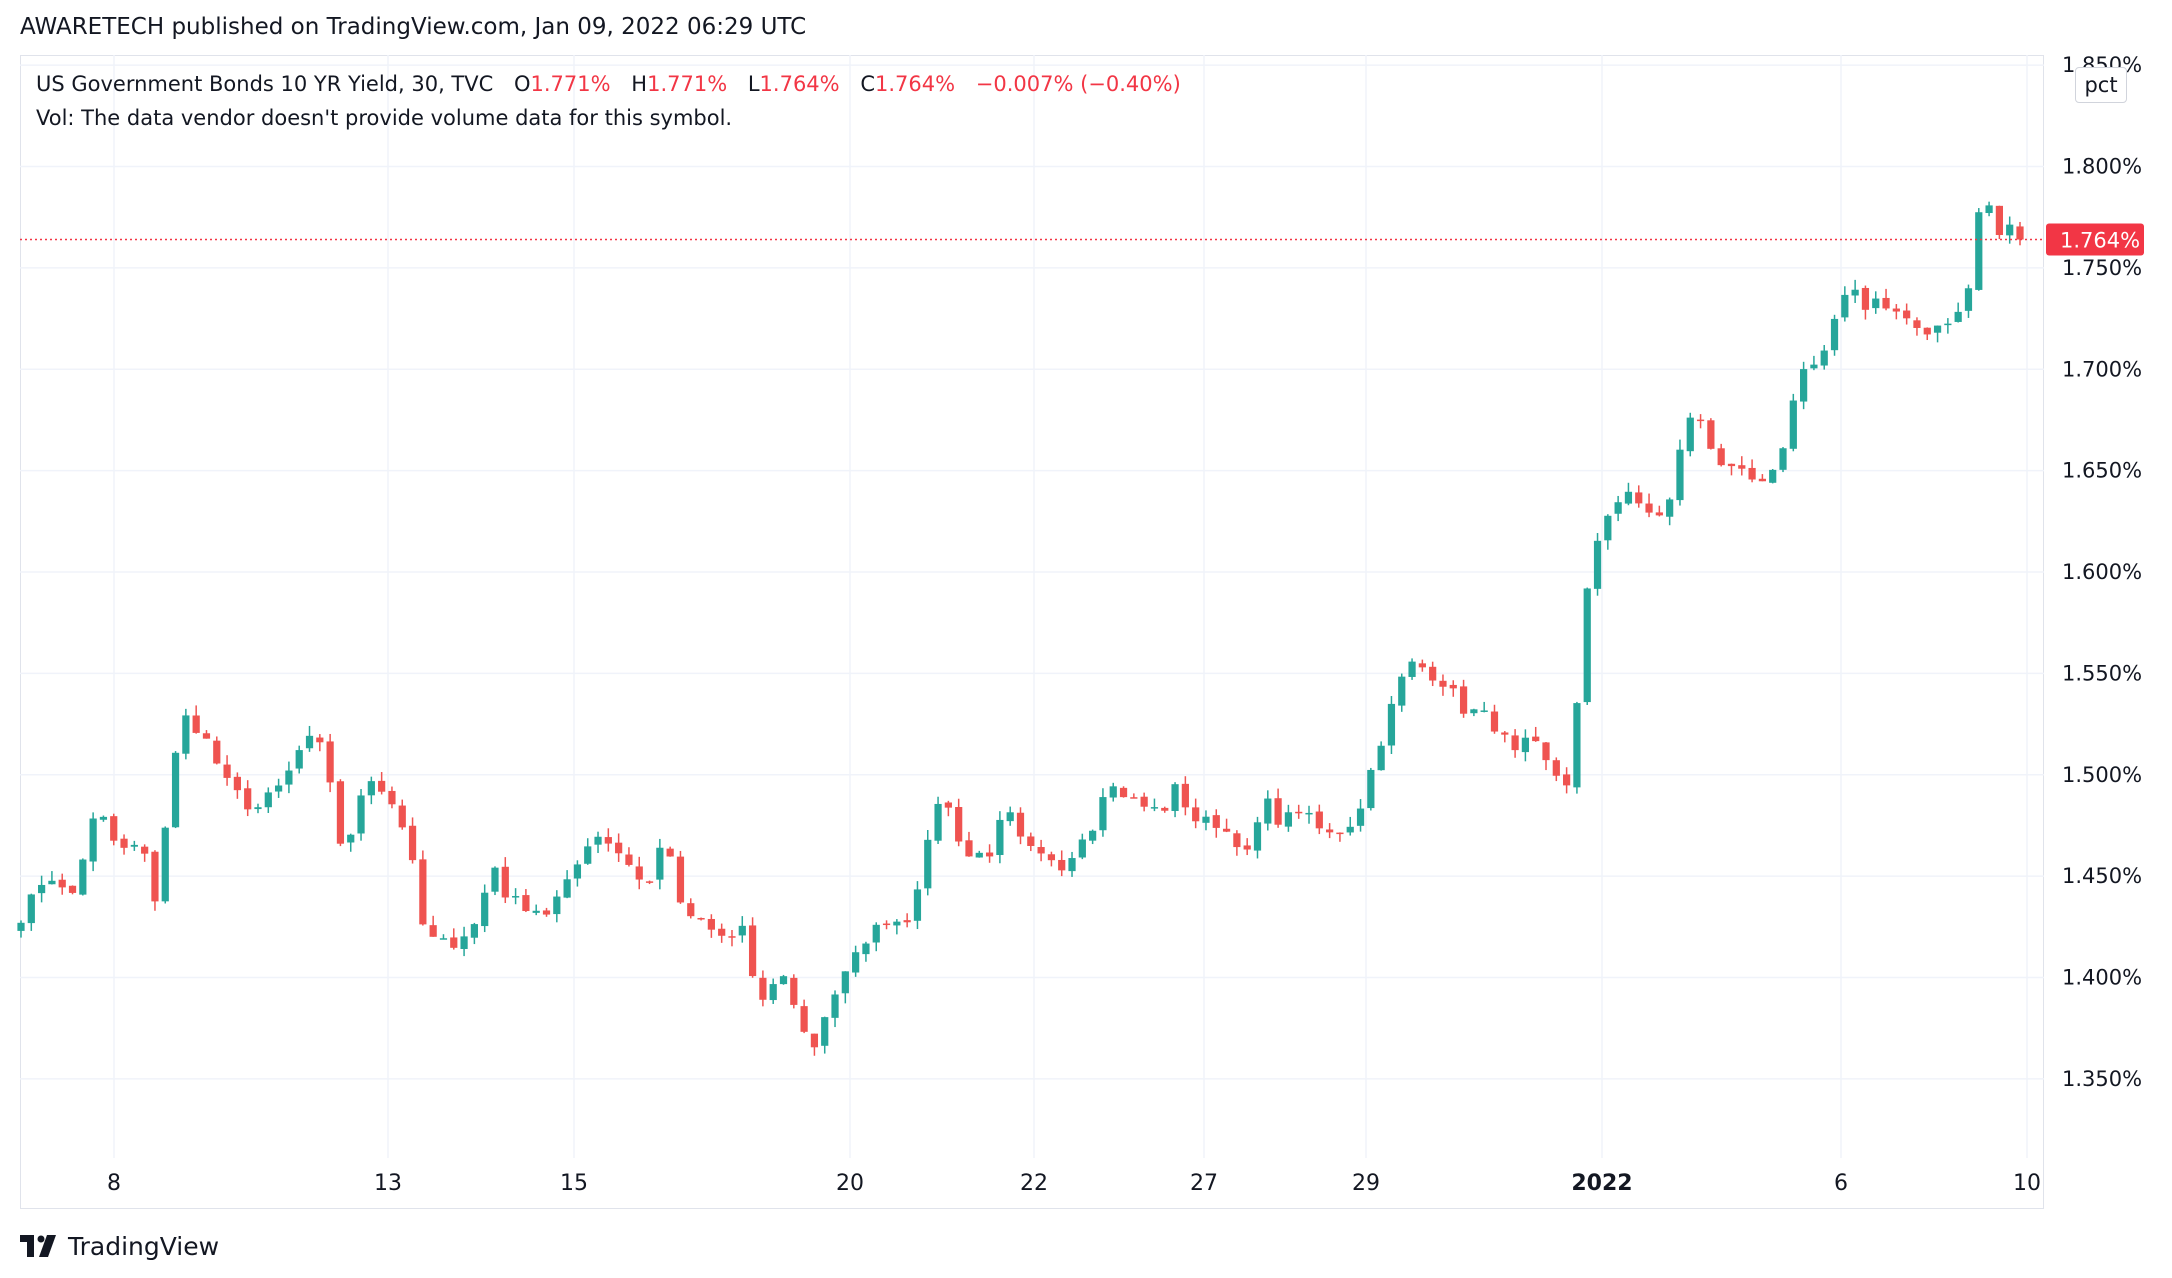 The height and width of the screenshot is (1278, 2172). I want to click on unit-button: pct, so click(2101, 85).